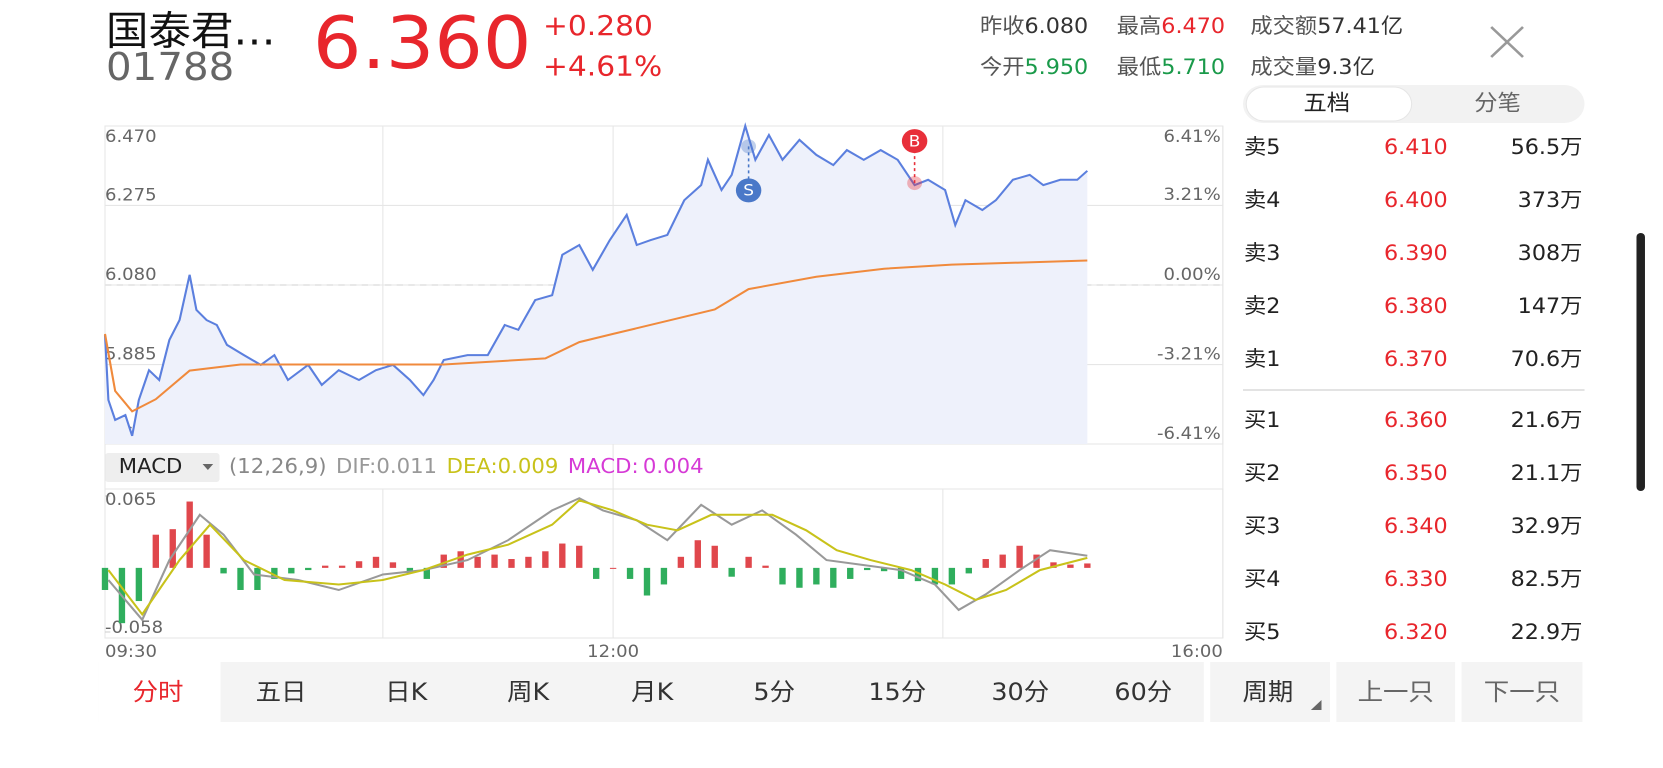  I want to click on signal-bubble, so click(914, 141).